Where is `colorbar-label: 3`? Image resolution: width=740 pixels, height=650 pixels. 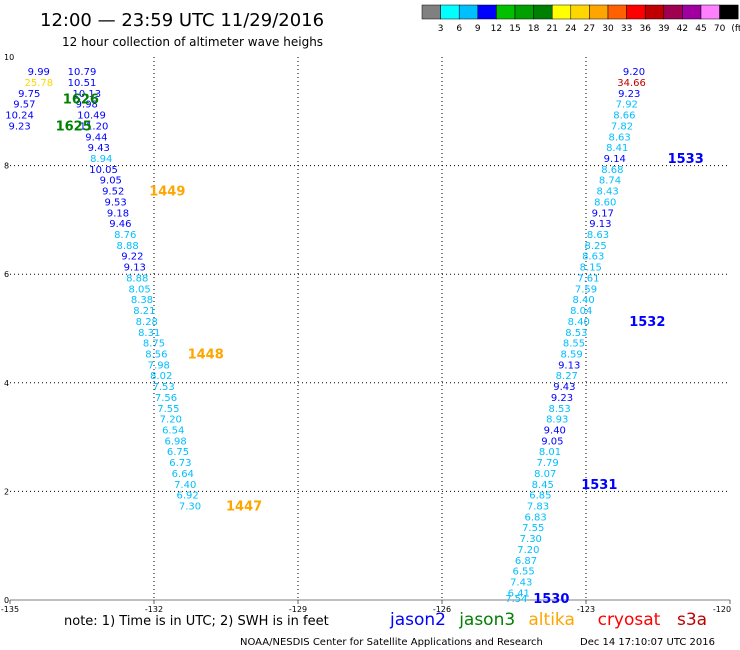 colorbar-label: 3 is located at coordinates (441, 29).